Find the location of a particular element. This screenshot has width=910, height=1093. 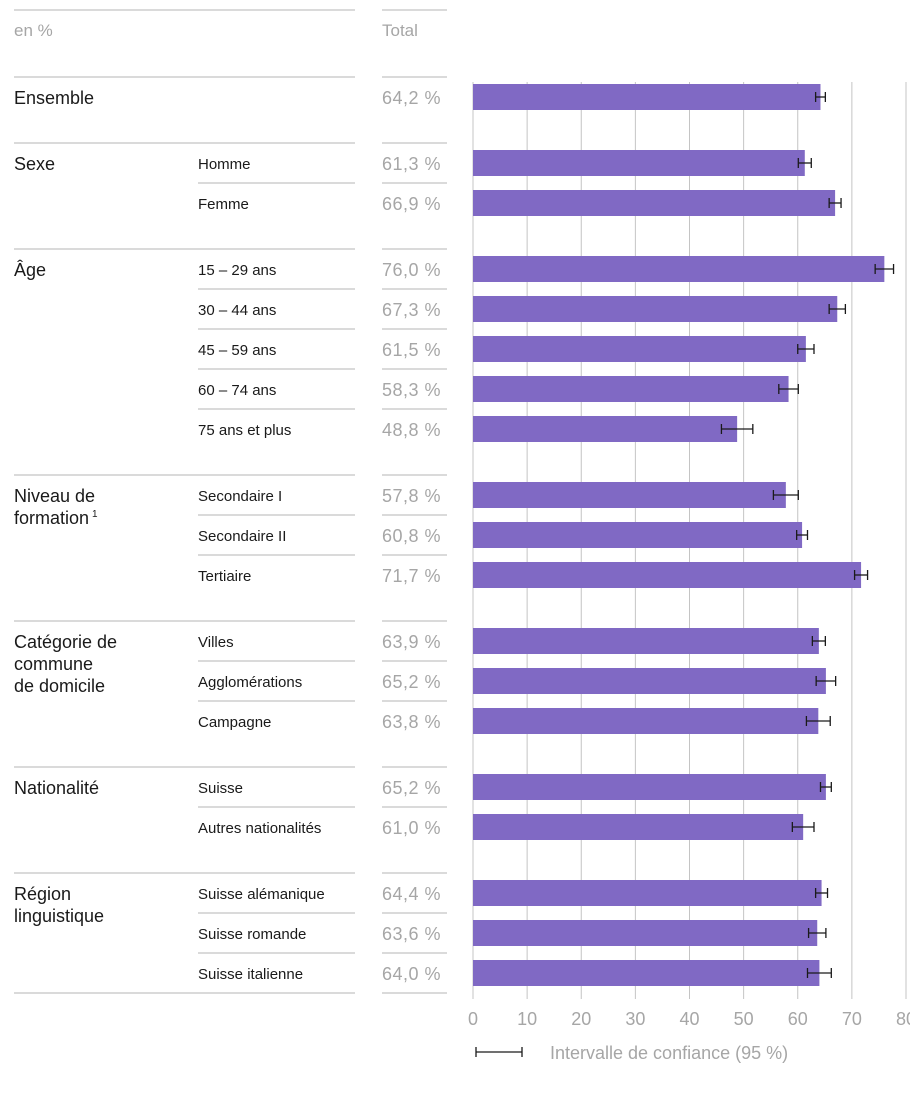

group-label: linguistique is located at coordinates (59, 916).